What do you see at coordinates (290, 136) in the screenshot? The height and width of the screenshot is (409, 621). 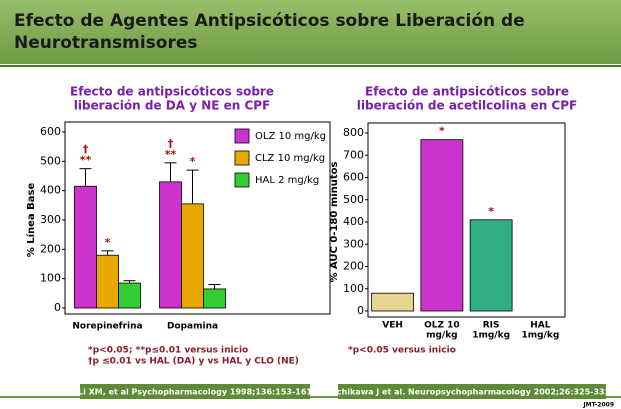 I see `legend-label: OLZ 10 mg/kg` at bounding box center [290, 136].